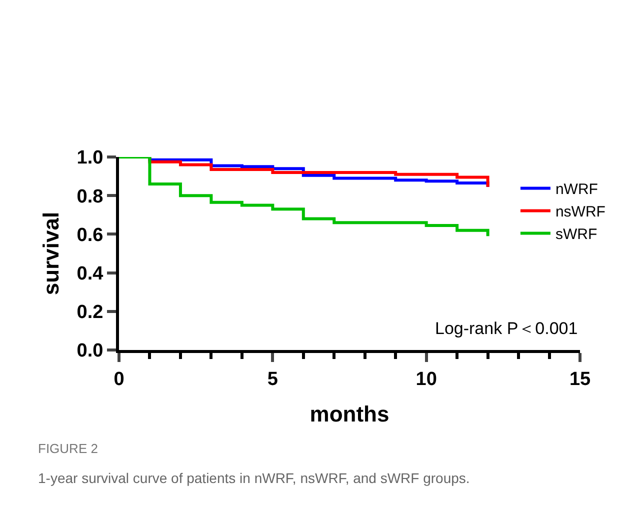 The image size is (641, 515). Describe the element at coordinates (580, 212) in the screenshot. I see `legend-label: nsWRF` at that location.